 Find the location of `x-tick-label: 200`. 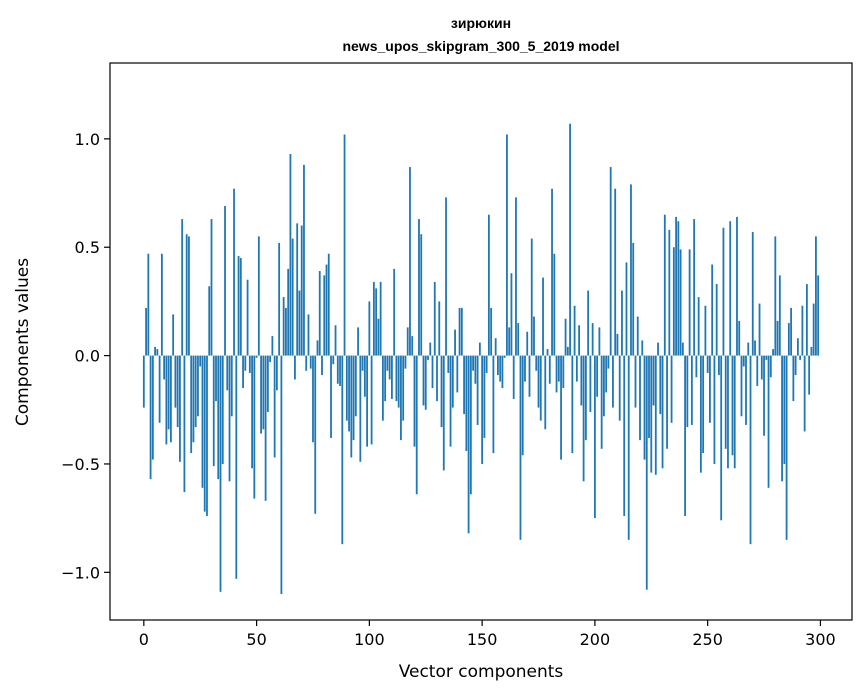

x-tick-label: 200 is located at coordinates (595, 639).